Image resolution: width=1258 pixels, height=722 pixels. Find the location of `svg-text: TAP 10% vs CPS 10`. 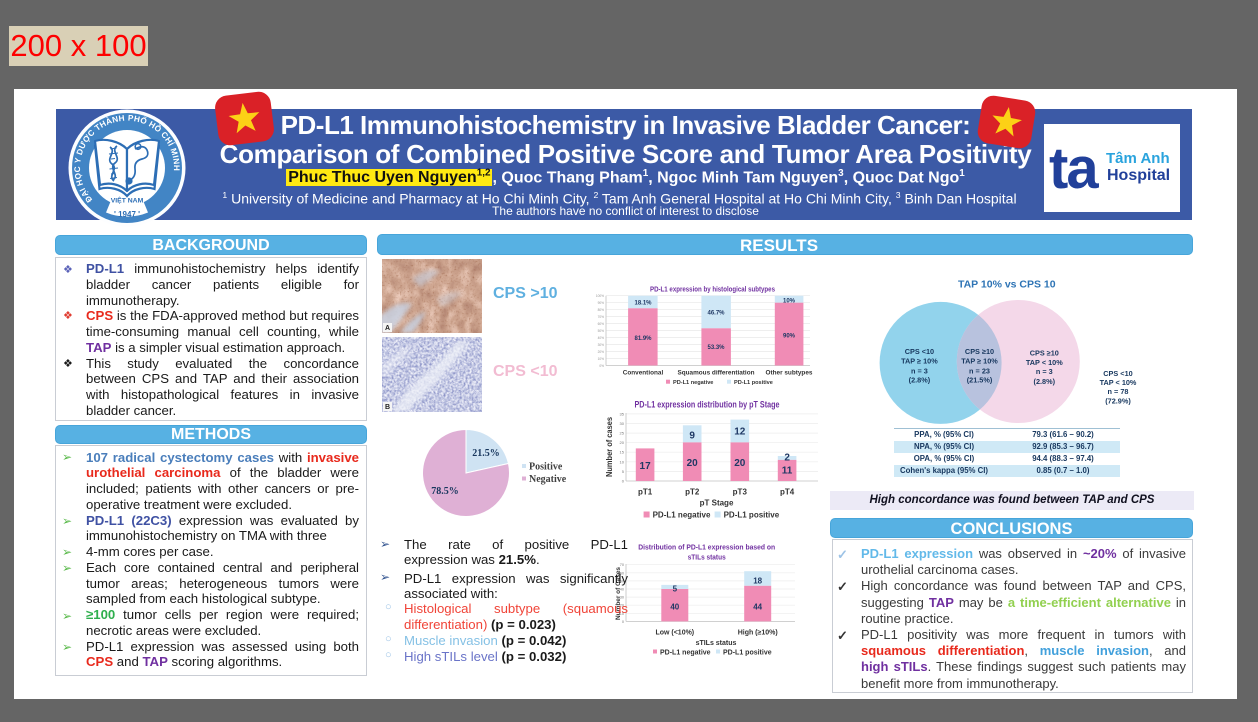

svg-text: TAP 10% vs CPS 10 is located at coordinates (1007, 285).